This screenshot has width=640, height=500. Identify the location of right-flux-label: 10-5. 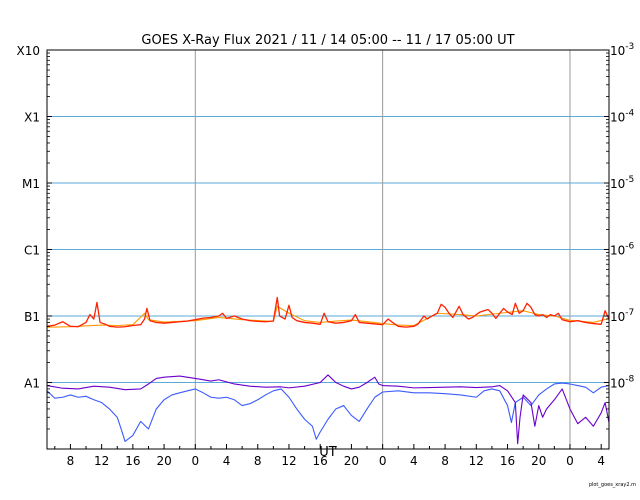
(622, 183).